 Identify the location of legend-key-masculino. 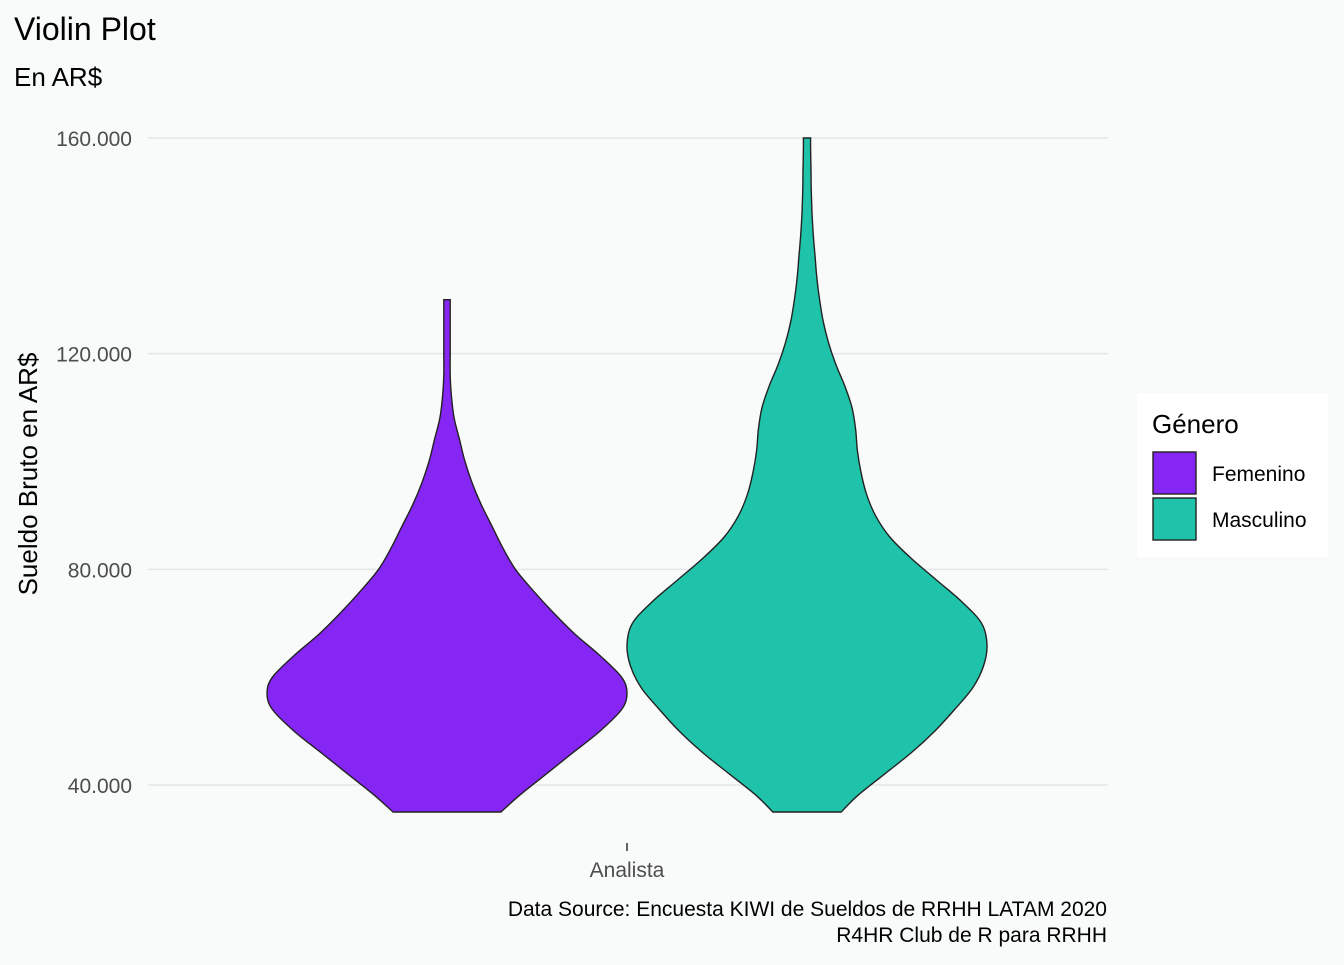
(1174, 519).